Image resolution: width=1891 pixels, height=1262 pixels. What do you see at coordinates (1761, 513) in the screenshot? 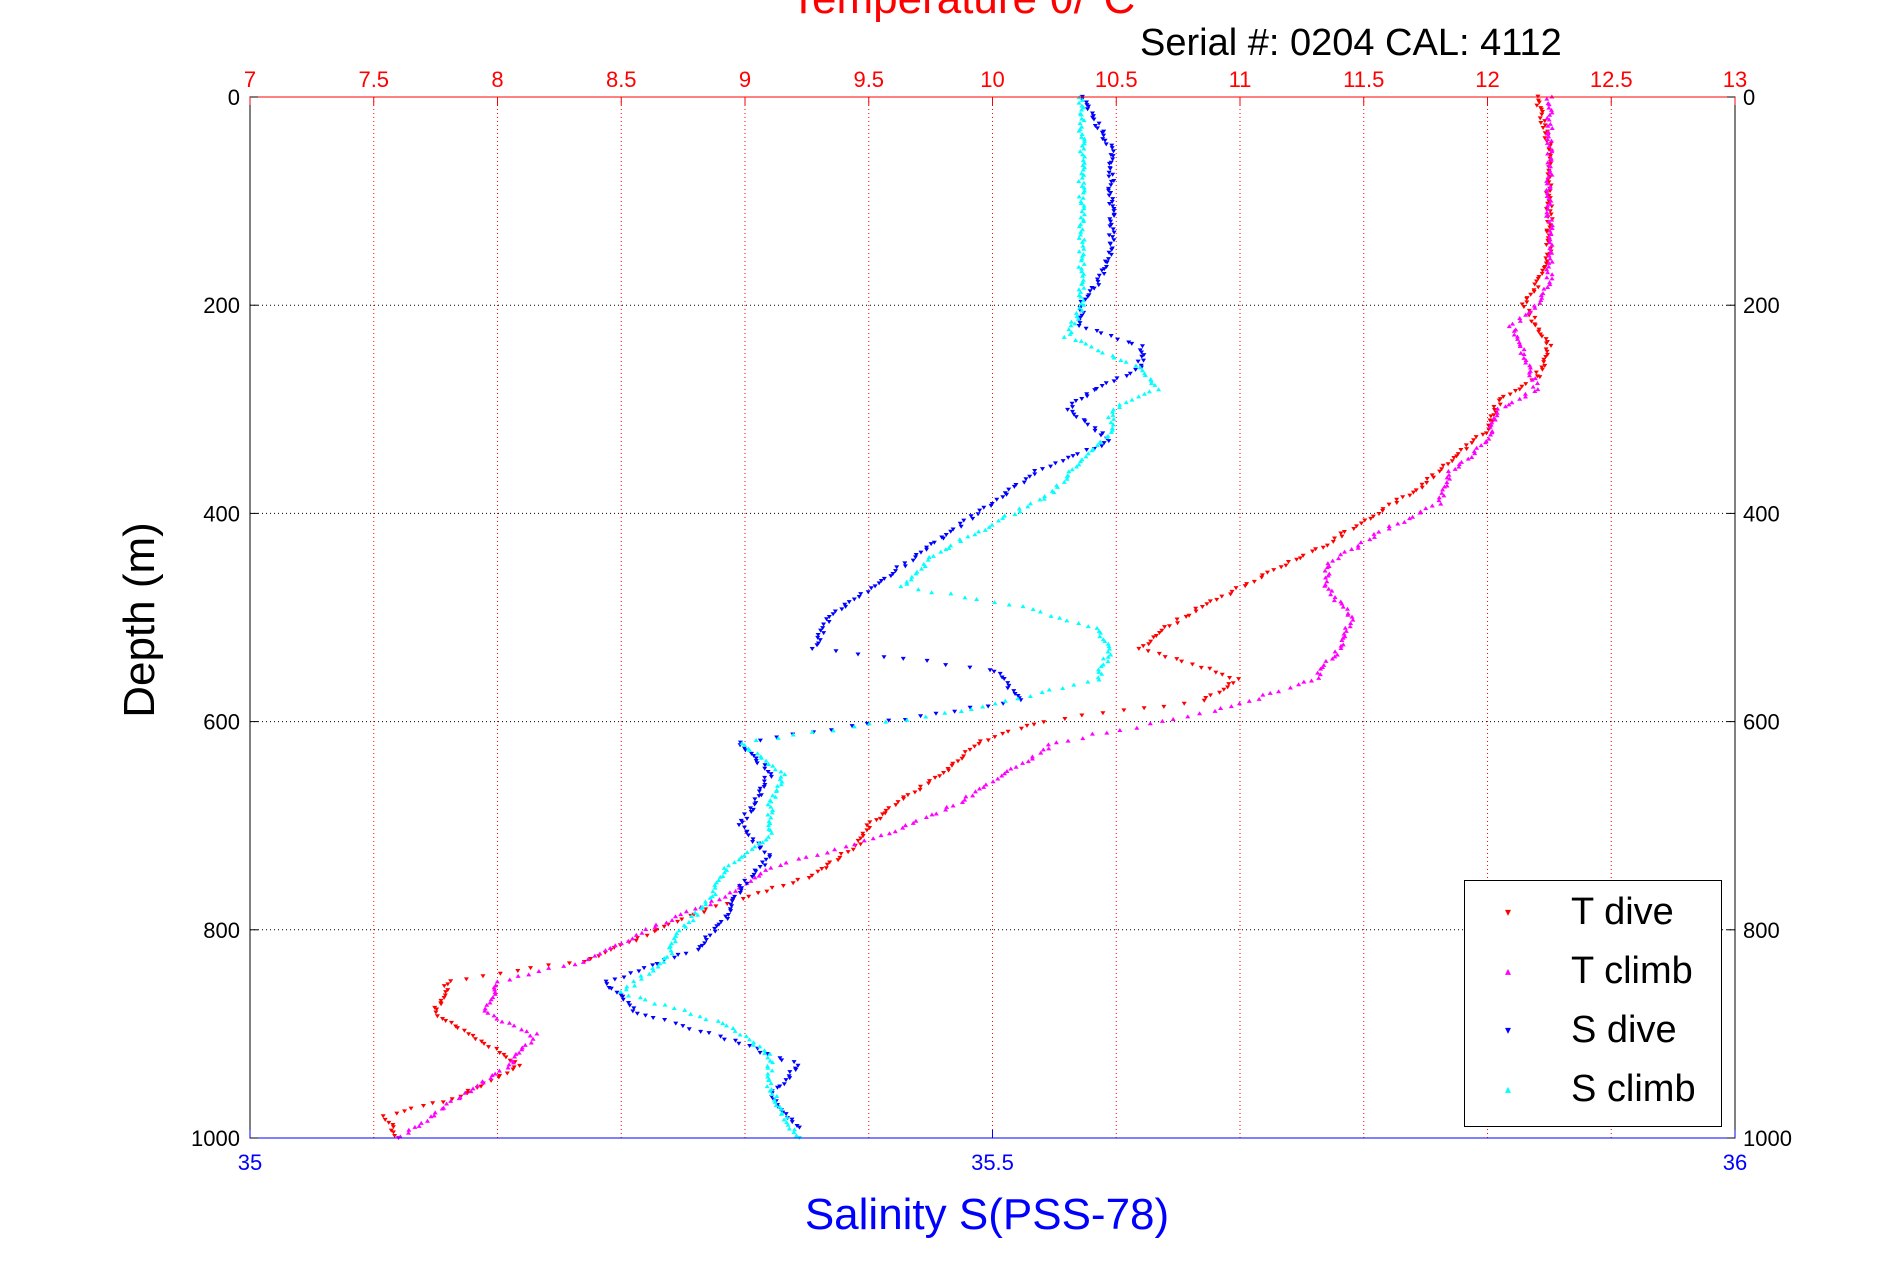
I see `y-tick-label-right: 400` at bounding box center [1761, 513].